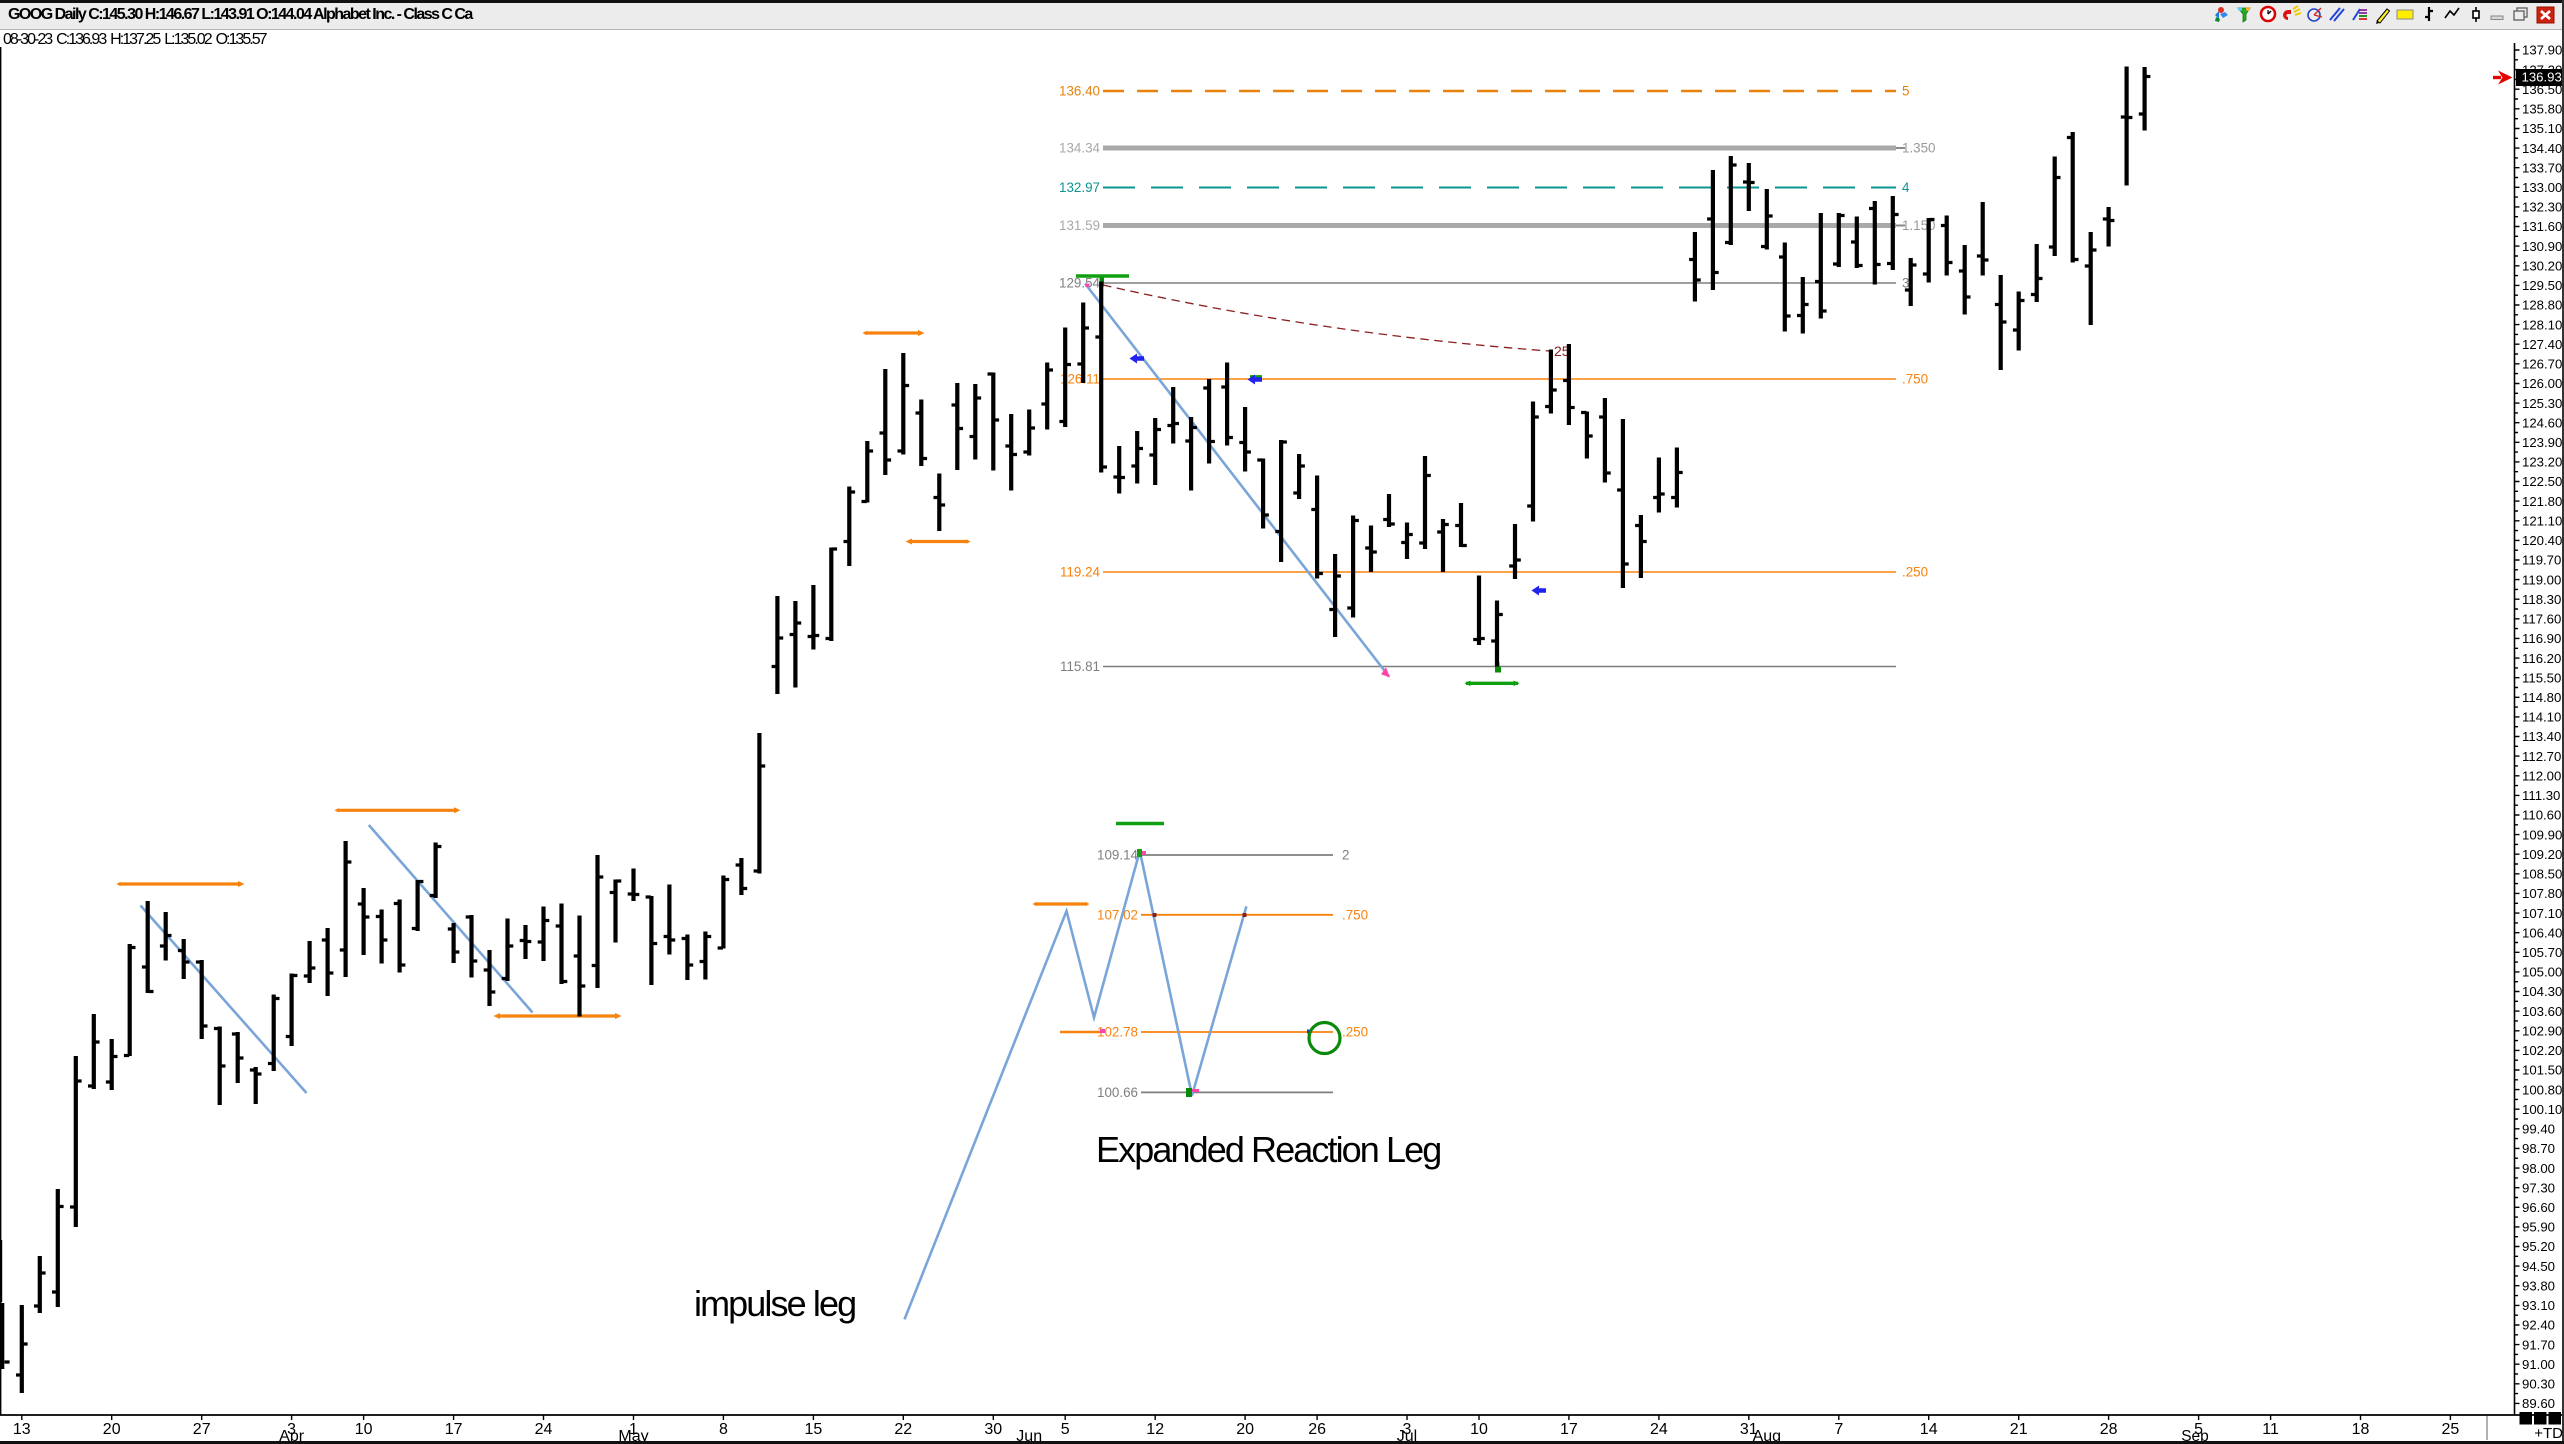  What do you see at coordinates (2542, 324) in the screenshot?
I see `svg-text: 128.10` at bounding box center [2542, 324].